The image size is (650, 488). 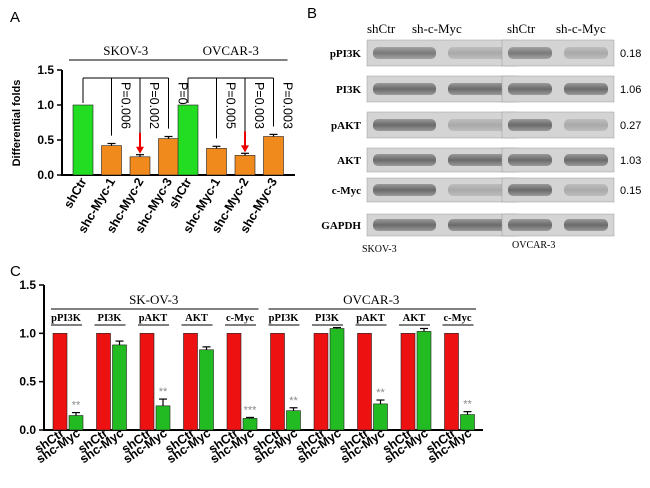 What do you see at coordinates (231, 105) in the screenshot?
I see `p-value-label: P=0.005` at bounding box center [231, 105].